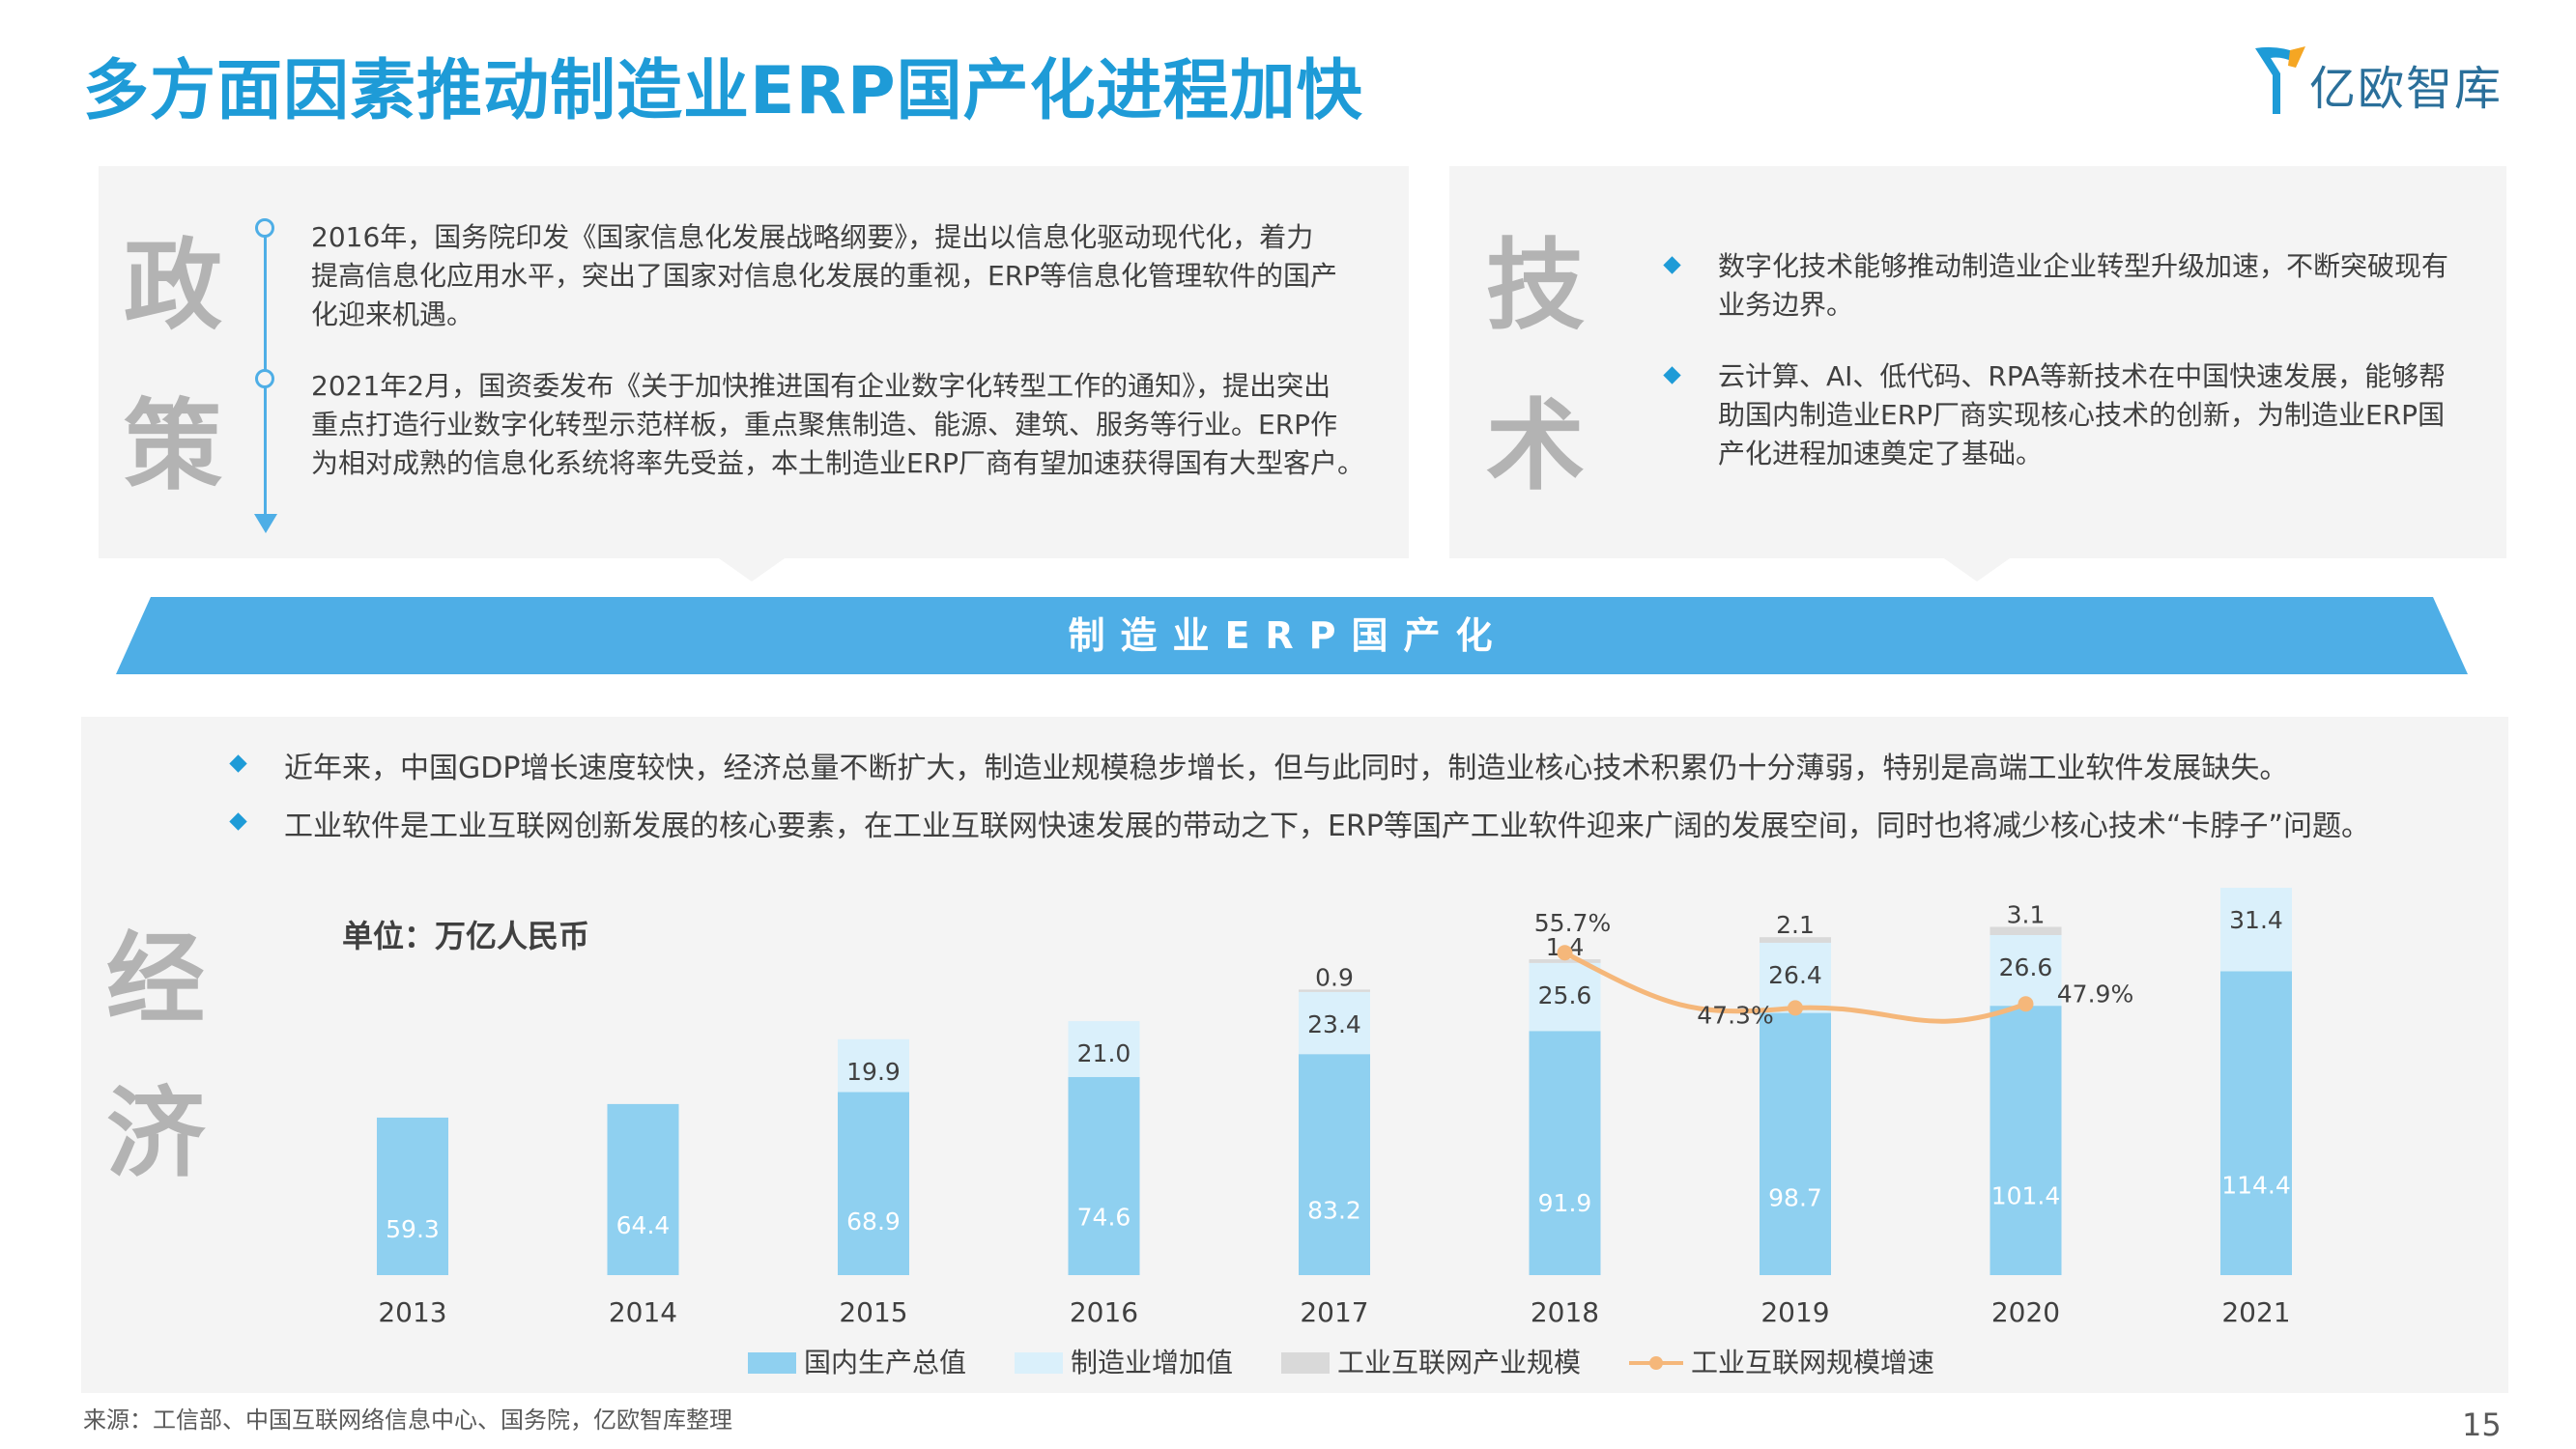 This screenshot has width=2576, height=1449. What do you see at coordinates (156, 980) in the screenshot?
I see `economy-char-1: 经` at bounding box center [156, 980].